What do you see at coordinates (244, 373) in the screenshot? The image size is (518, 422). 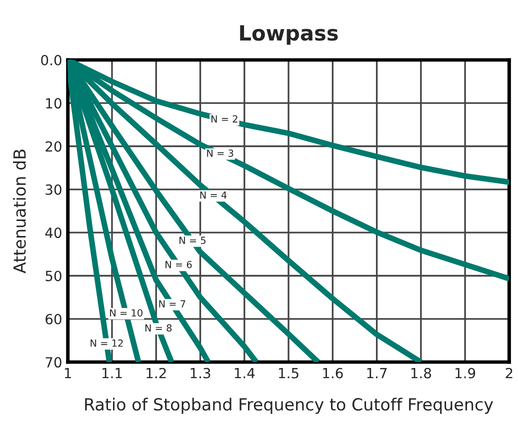 I see `x-tick-label: 1.4` at bounding box center [244, 373].